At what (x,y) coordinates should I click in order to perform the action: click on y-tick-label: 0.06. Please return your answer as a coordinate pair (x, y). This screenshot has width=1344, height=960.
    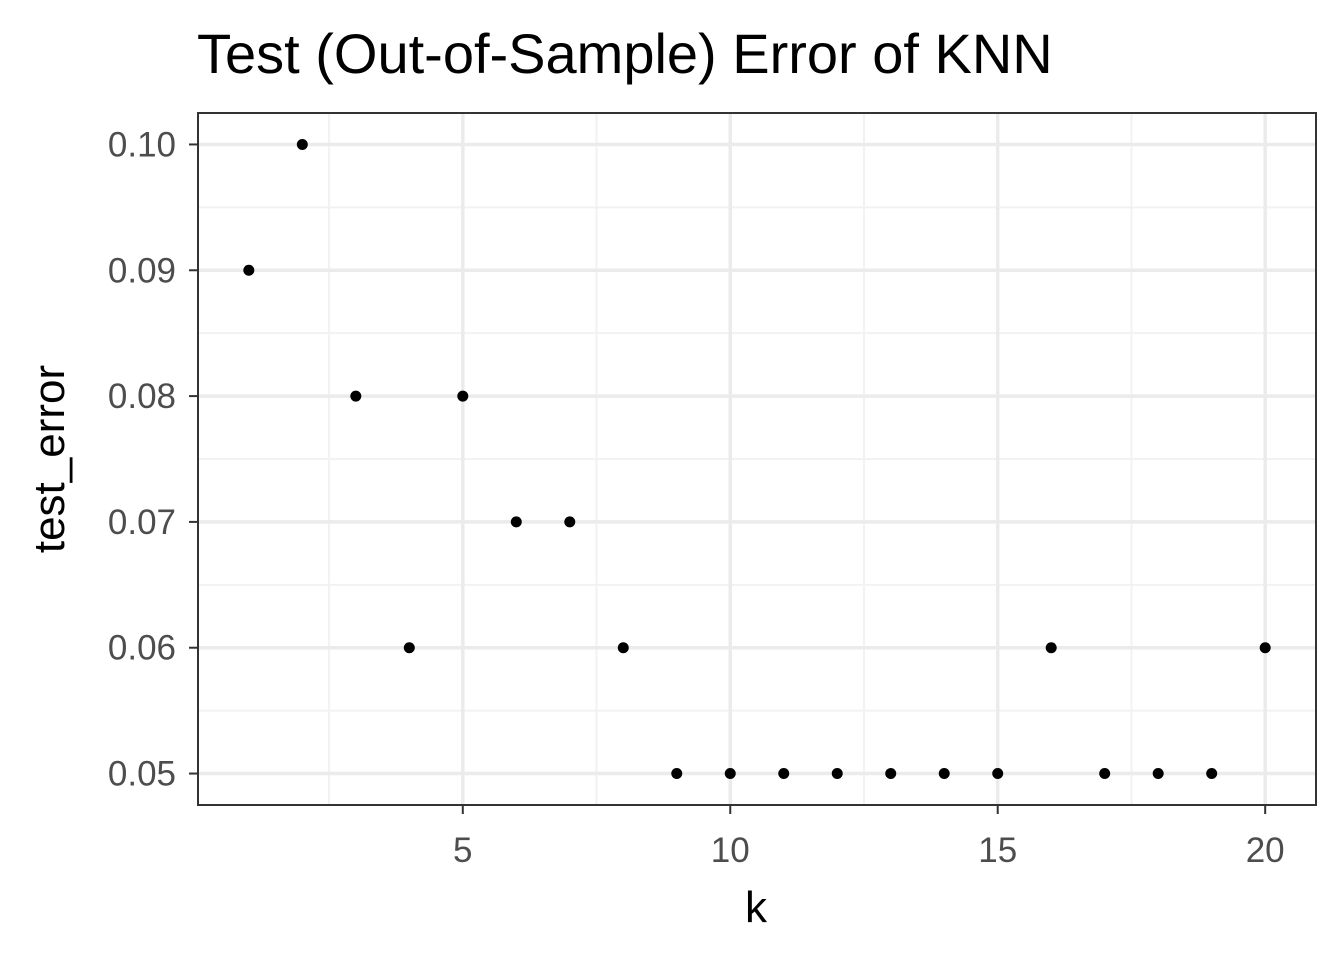
    Looking at the image, I should click on (142, 648).